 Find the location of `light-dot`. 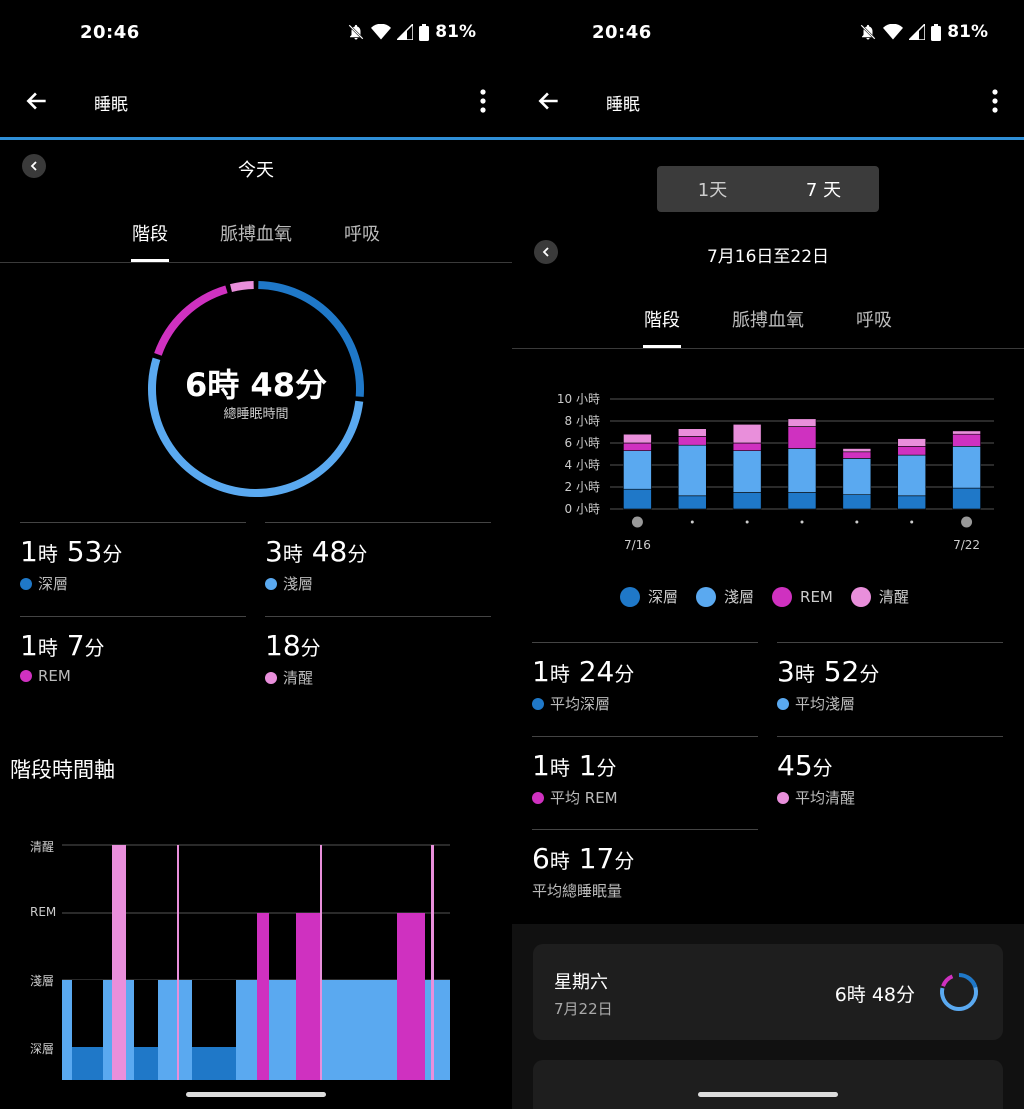

light-dot is located at coordinates (271, 583).